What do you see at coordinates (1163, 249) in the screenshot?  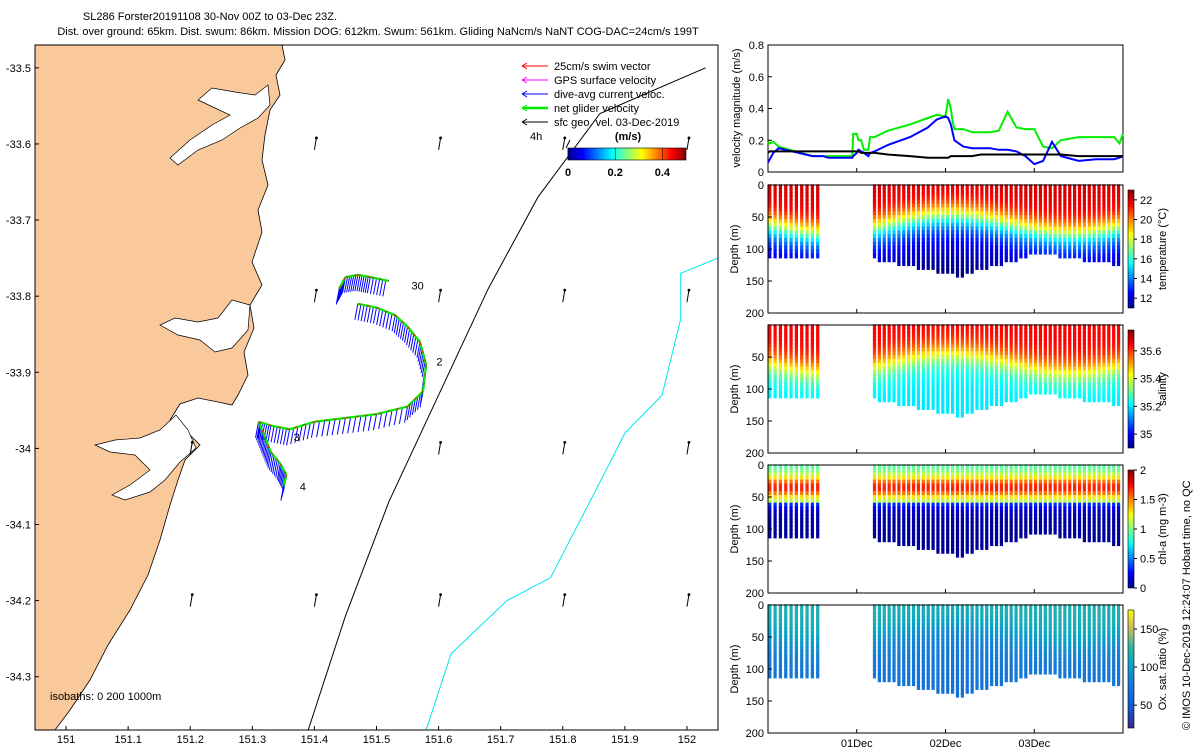 I see `section-colorbar-label: temperature (°C)` at bounding box center [1163, 249].